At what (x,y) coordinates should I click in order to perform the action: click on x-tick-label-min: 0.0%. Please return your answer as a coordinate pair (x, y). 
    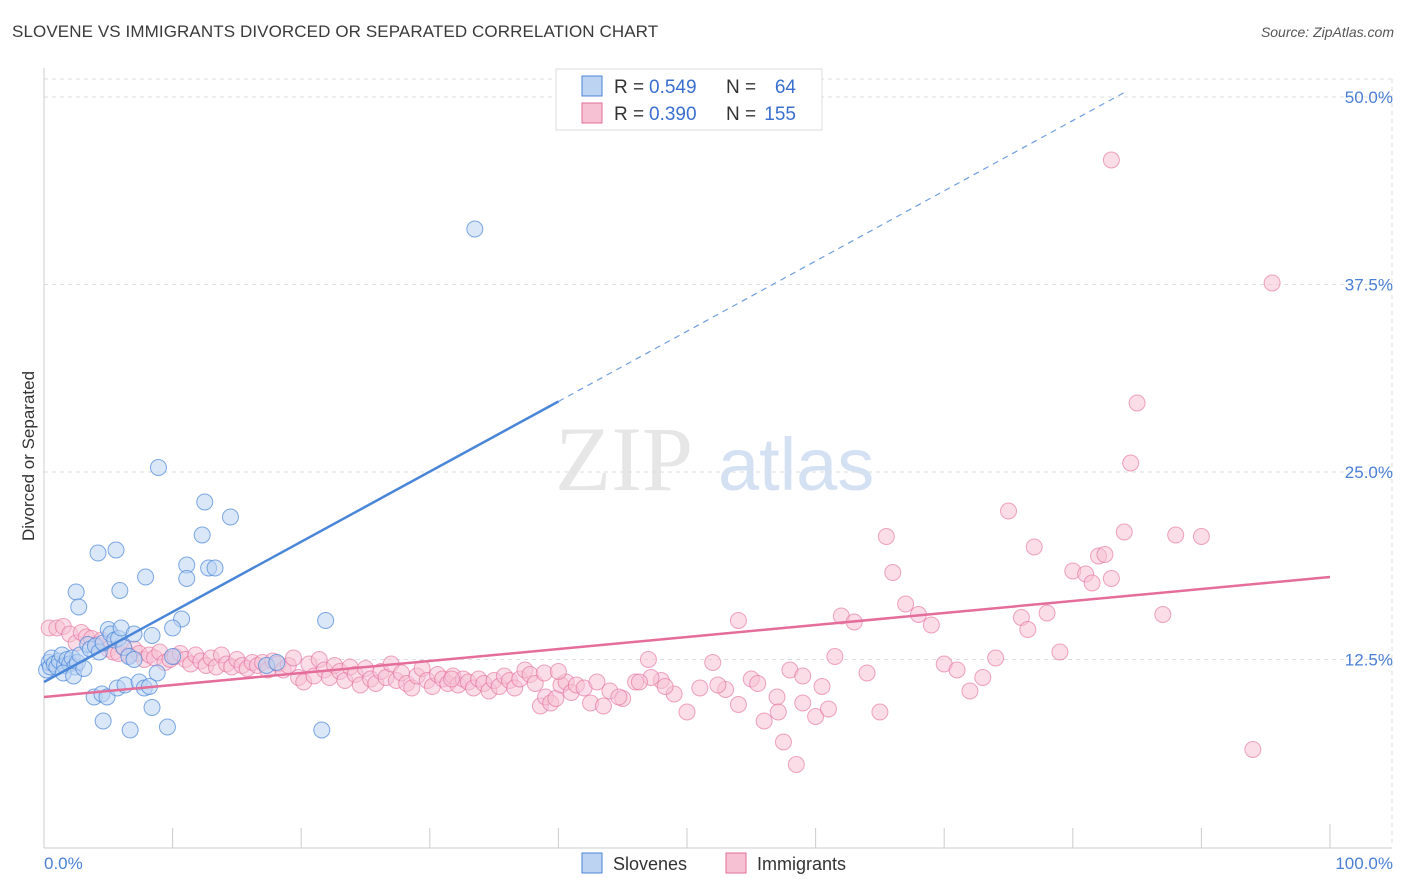
    Looking at the image, I should click on (63, 863).